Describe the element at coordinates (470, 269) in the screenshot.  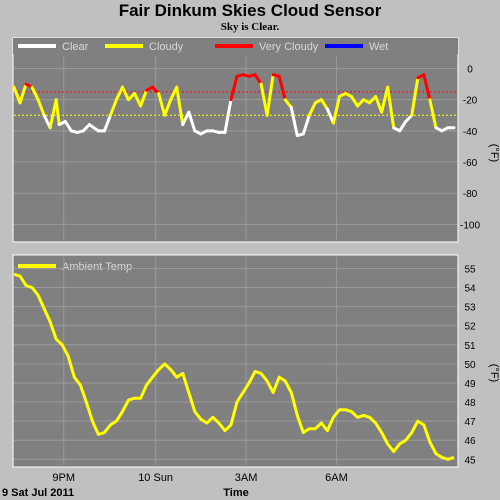
I see `ambient-y-tick-0: 55` at that location.